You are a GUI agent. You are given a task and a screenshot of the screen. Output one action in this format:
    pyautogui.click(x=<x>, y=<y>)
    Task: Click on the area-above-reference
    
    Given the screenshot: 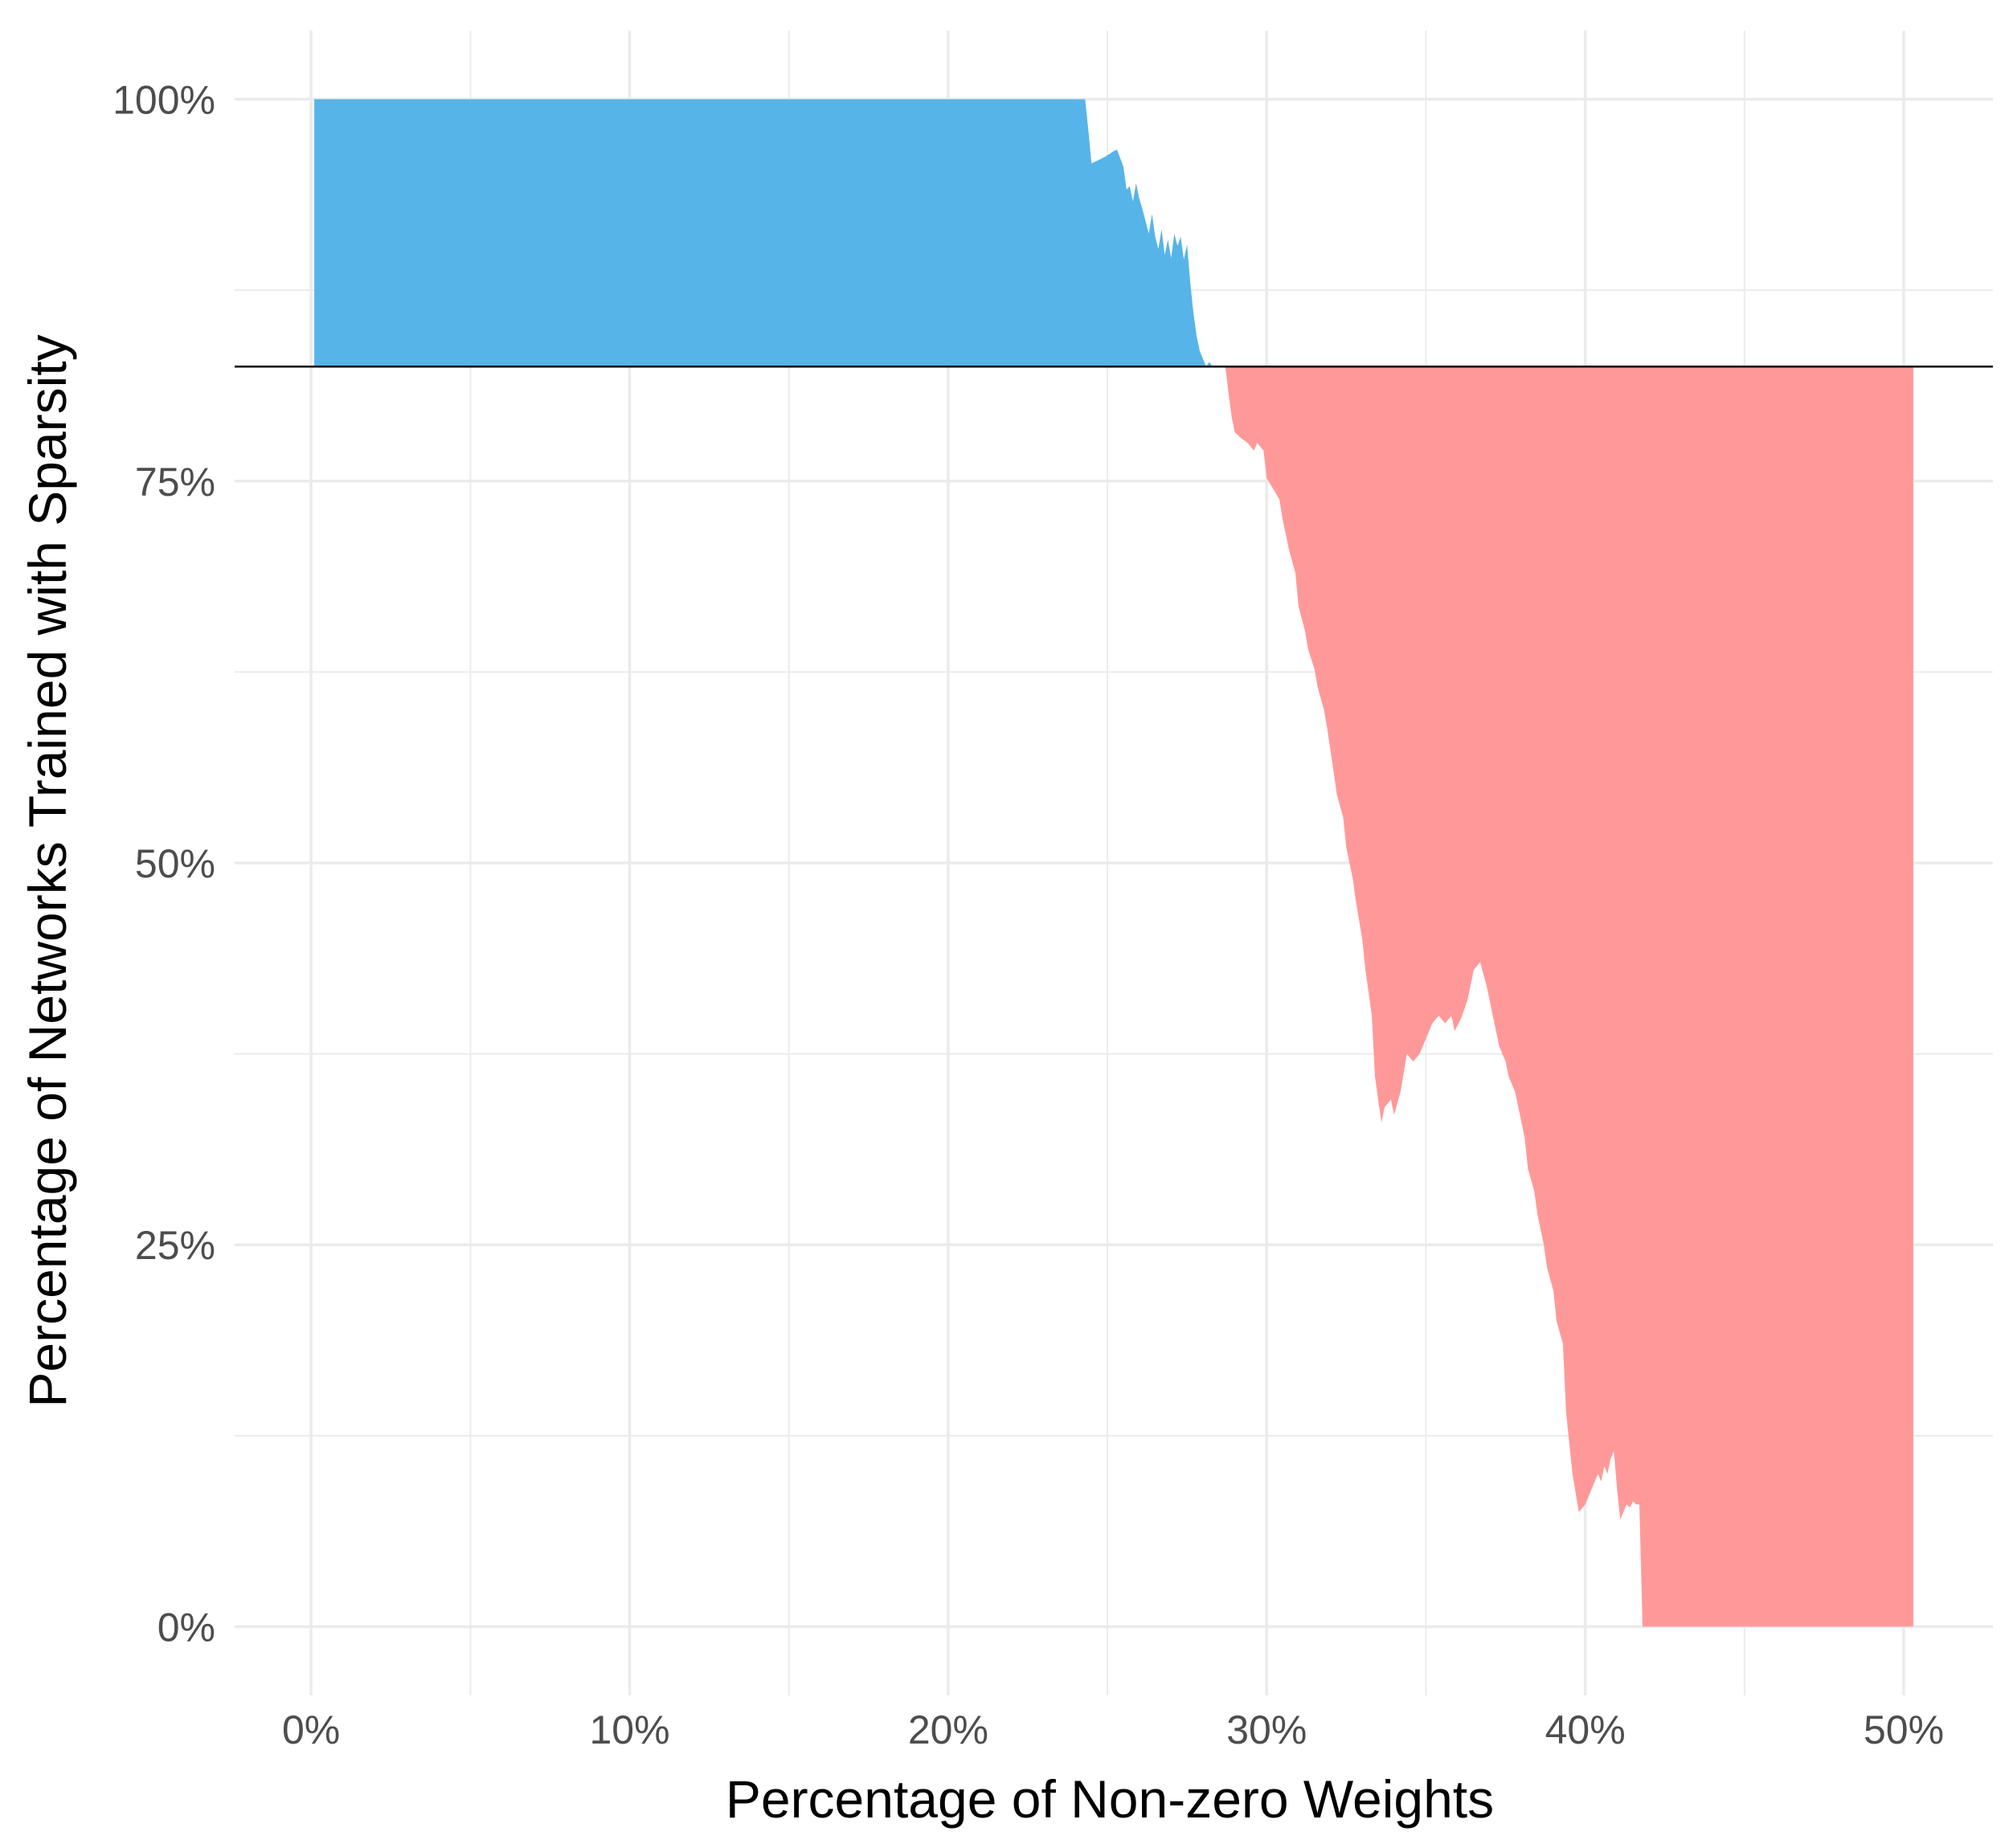 What is the action you would take?
    pyautogui.click(x=1113, y=233)
    